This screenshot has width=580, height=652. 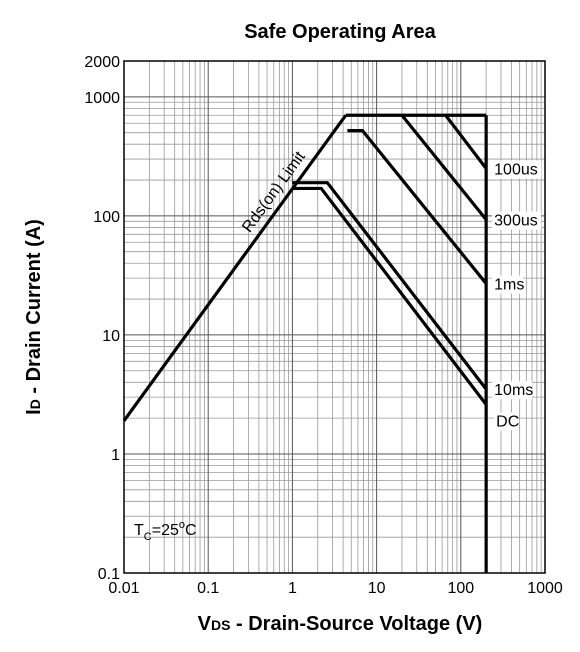 I want to click on y-tick-label: 100, so click(x=106, y=217).